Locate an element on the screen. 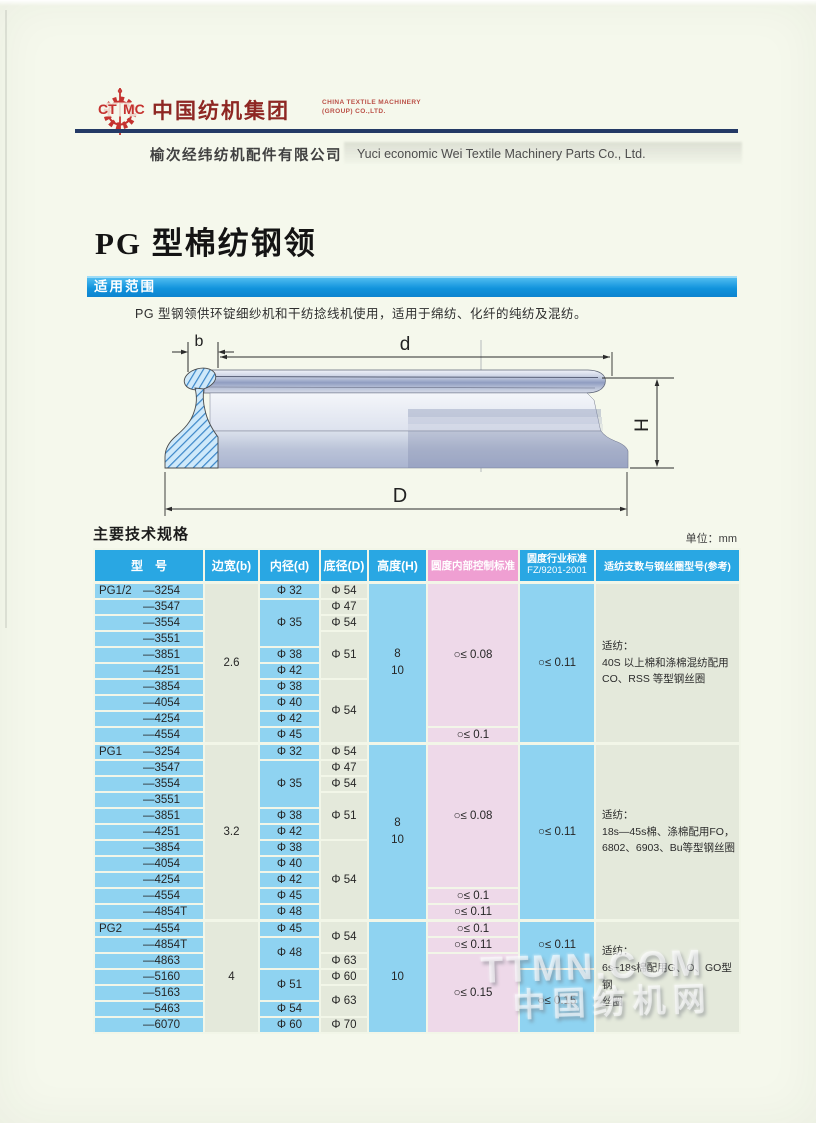  specs-title: 主要技术规格 is located at coordinates (141, 534).